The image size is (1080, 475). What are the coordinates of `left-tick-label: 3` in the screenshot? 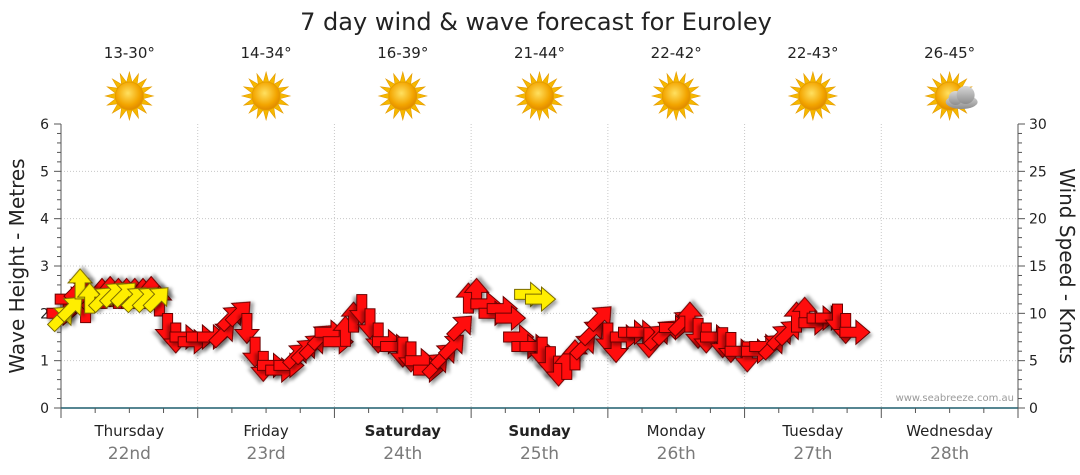 It's located at (44, 267).